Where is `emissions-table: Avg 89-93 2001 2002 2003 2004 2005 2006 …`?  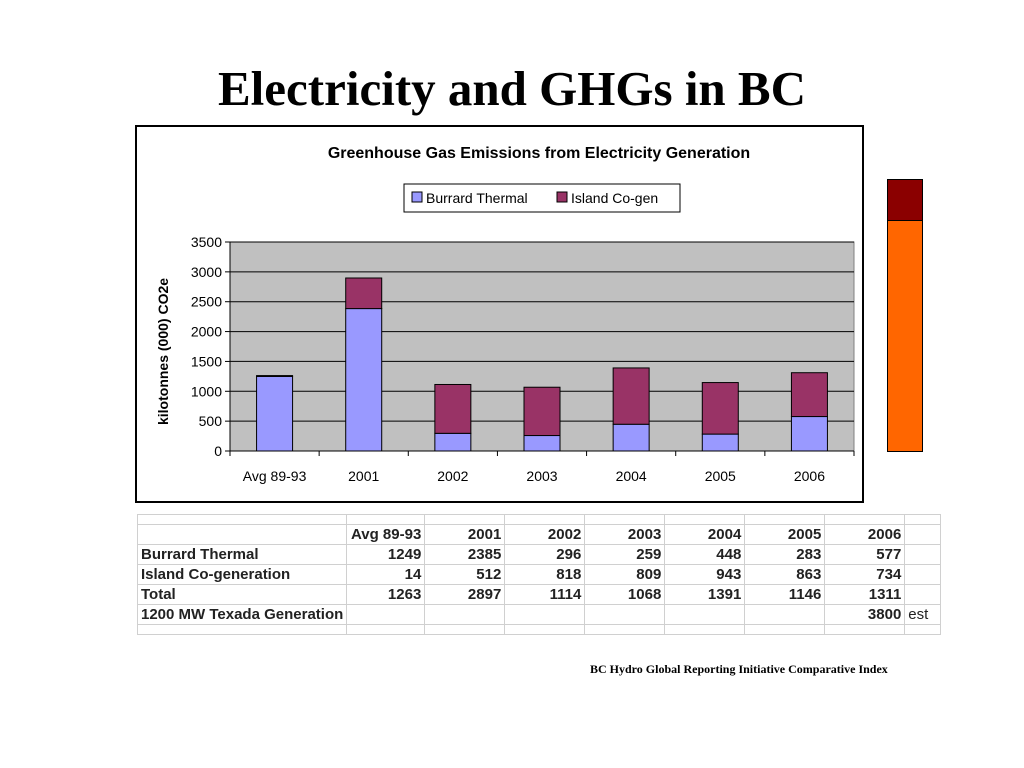 emissions-table: Avg 89-93 2001 2002 2003 2004 2005 2006 … is located at coordinates (539, 574).